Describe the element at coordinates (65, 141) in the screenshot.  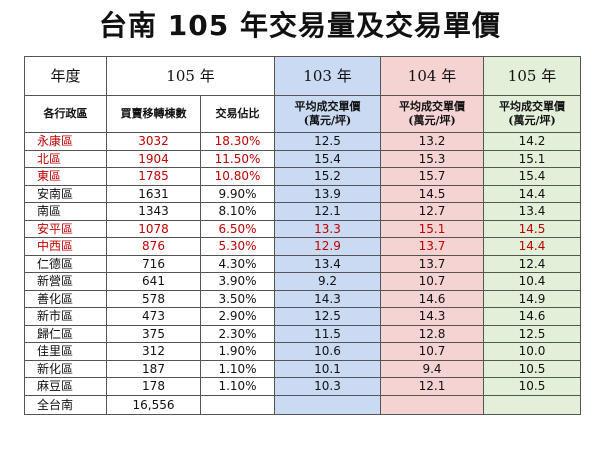
I see `district-cell: 永康區` at that location.